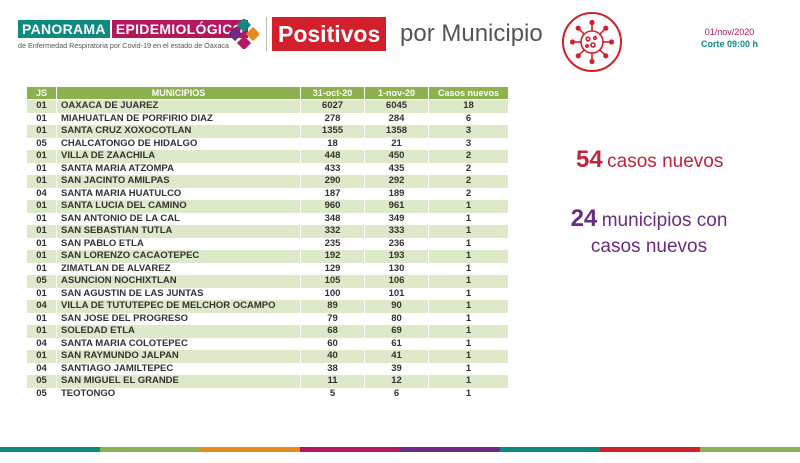 The image size is (800, 463). I want to click on cell-1-nov: 6045, so click(396, 106).